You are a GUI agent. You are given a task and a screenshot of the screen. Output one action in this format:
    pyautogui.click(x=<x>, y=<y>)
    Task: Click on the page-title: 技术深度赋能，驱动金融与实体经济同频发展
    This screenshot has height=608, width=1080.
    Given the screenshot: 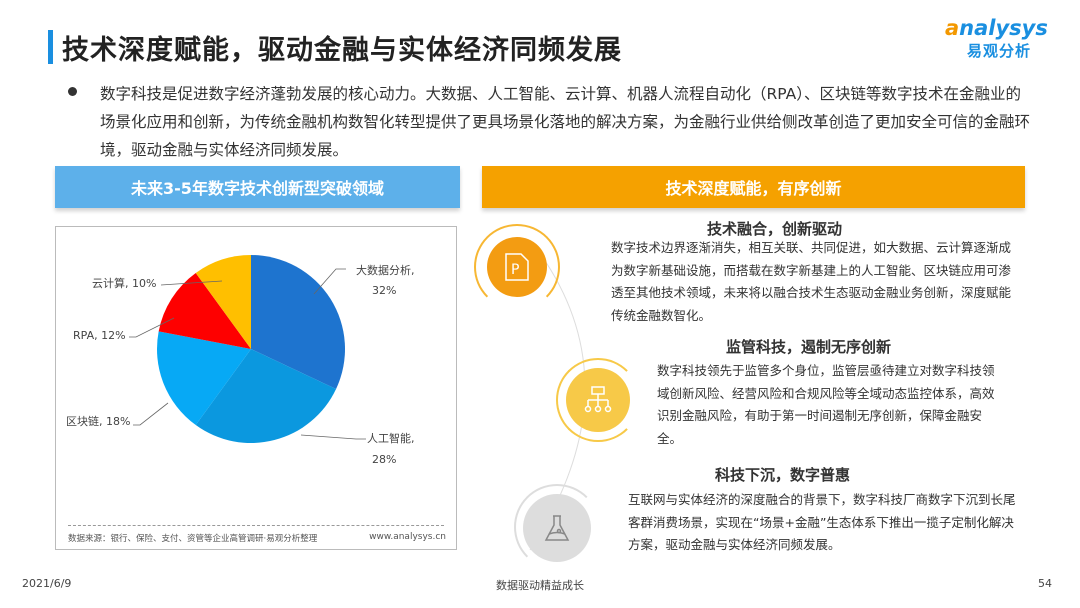 What is the action you would take?
    pyautogui.click(x=342, y=50)
    